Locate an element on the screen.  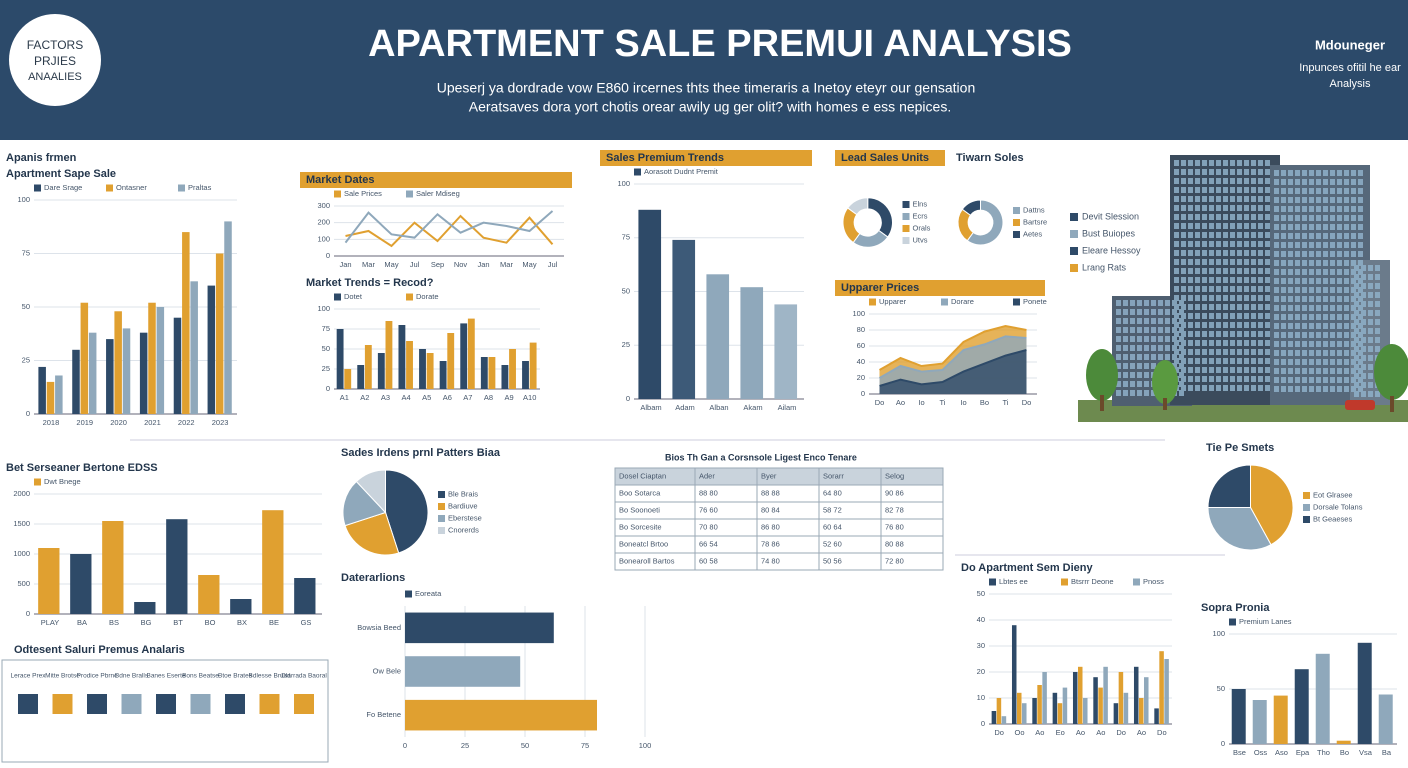
x-tick-label: Jan is located at coordinates (483, 264).